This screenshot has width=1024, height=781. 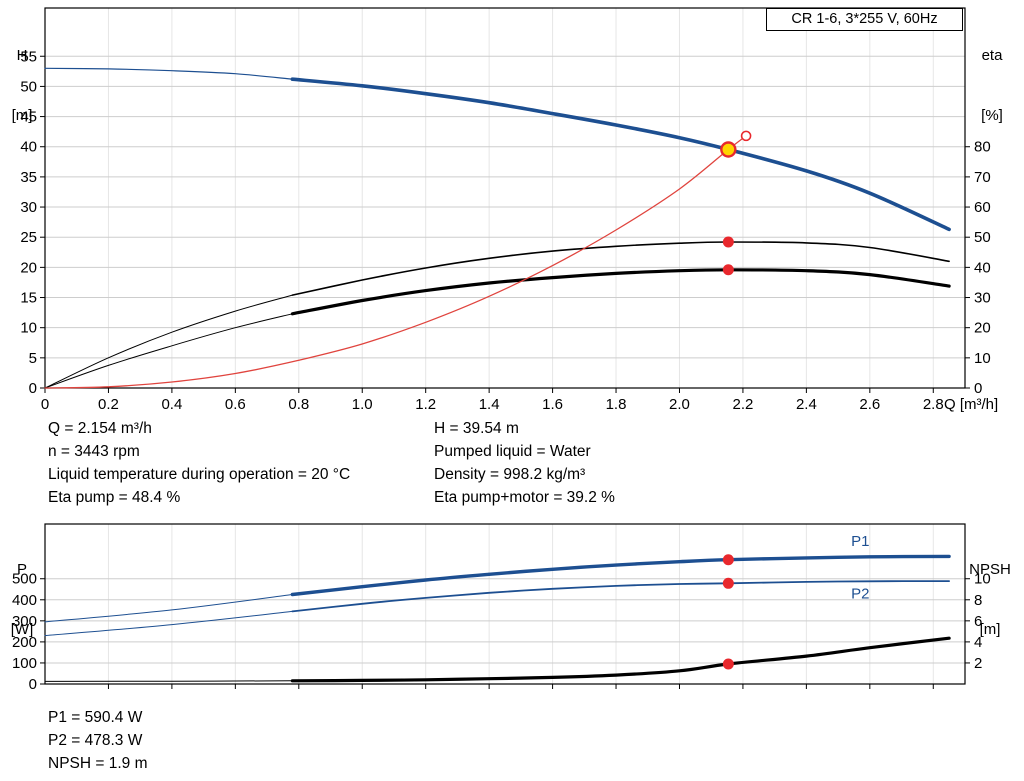 I want to click on p-axis-label: P [W], so click(x=22, y=600).